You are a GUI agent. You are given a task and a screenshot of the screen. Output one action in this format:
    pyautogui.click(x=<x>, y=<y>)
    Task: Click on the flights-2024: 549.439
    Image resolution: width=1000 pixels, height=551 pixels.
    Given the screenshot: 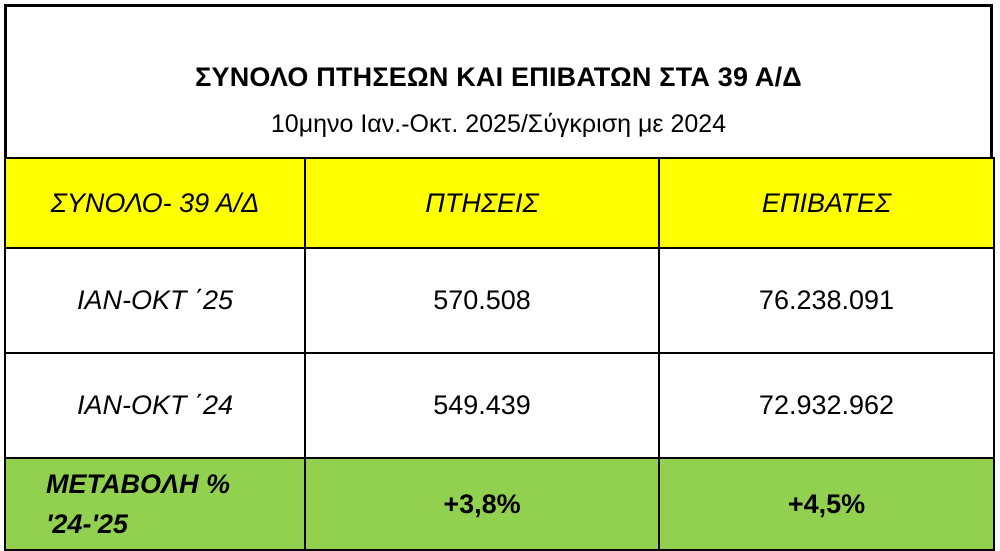 What is the action you would take?
    pyautogui.click(x=482, y=405)
    